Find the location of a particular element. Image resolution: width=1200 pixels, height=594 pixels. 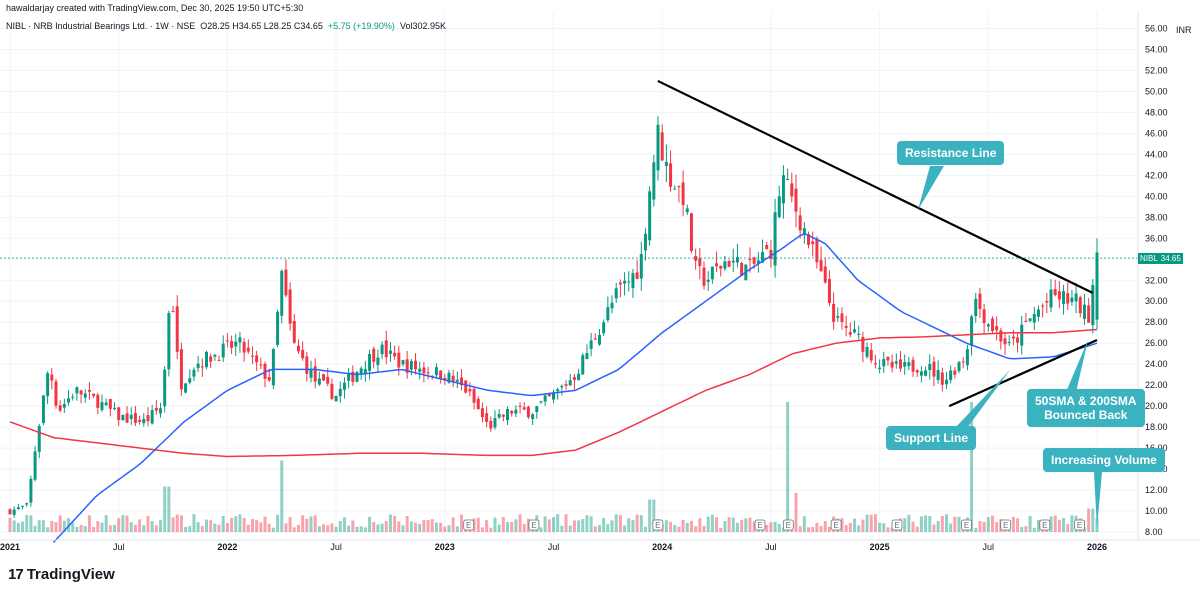

tradingview-logo: 17 TradingView is located at coordinates (61, 574).